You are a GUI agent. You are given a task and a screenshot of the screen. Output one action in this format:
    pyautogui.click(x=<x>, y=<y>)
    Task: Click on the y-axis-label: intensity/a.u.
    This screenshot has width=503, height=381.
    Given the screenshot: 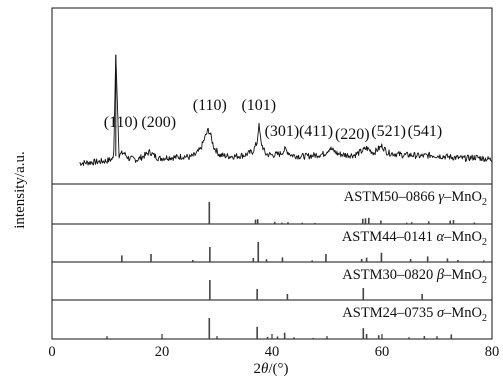 What is the action you would take?
    pyautogui.click(x=20, y=190)
    